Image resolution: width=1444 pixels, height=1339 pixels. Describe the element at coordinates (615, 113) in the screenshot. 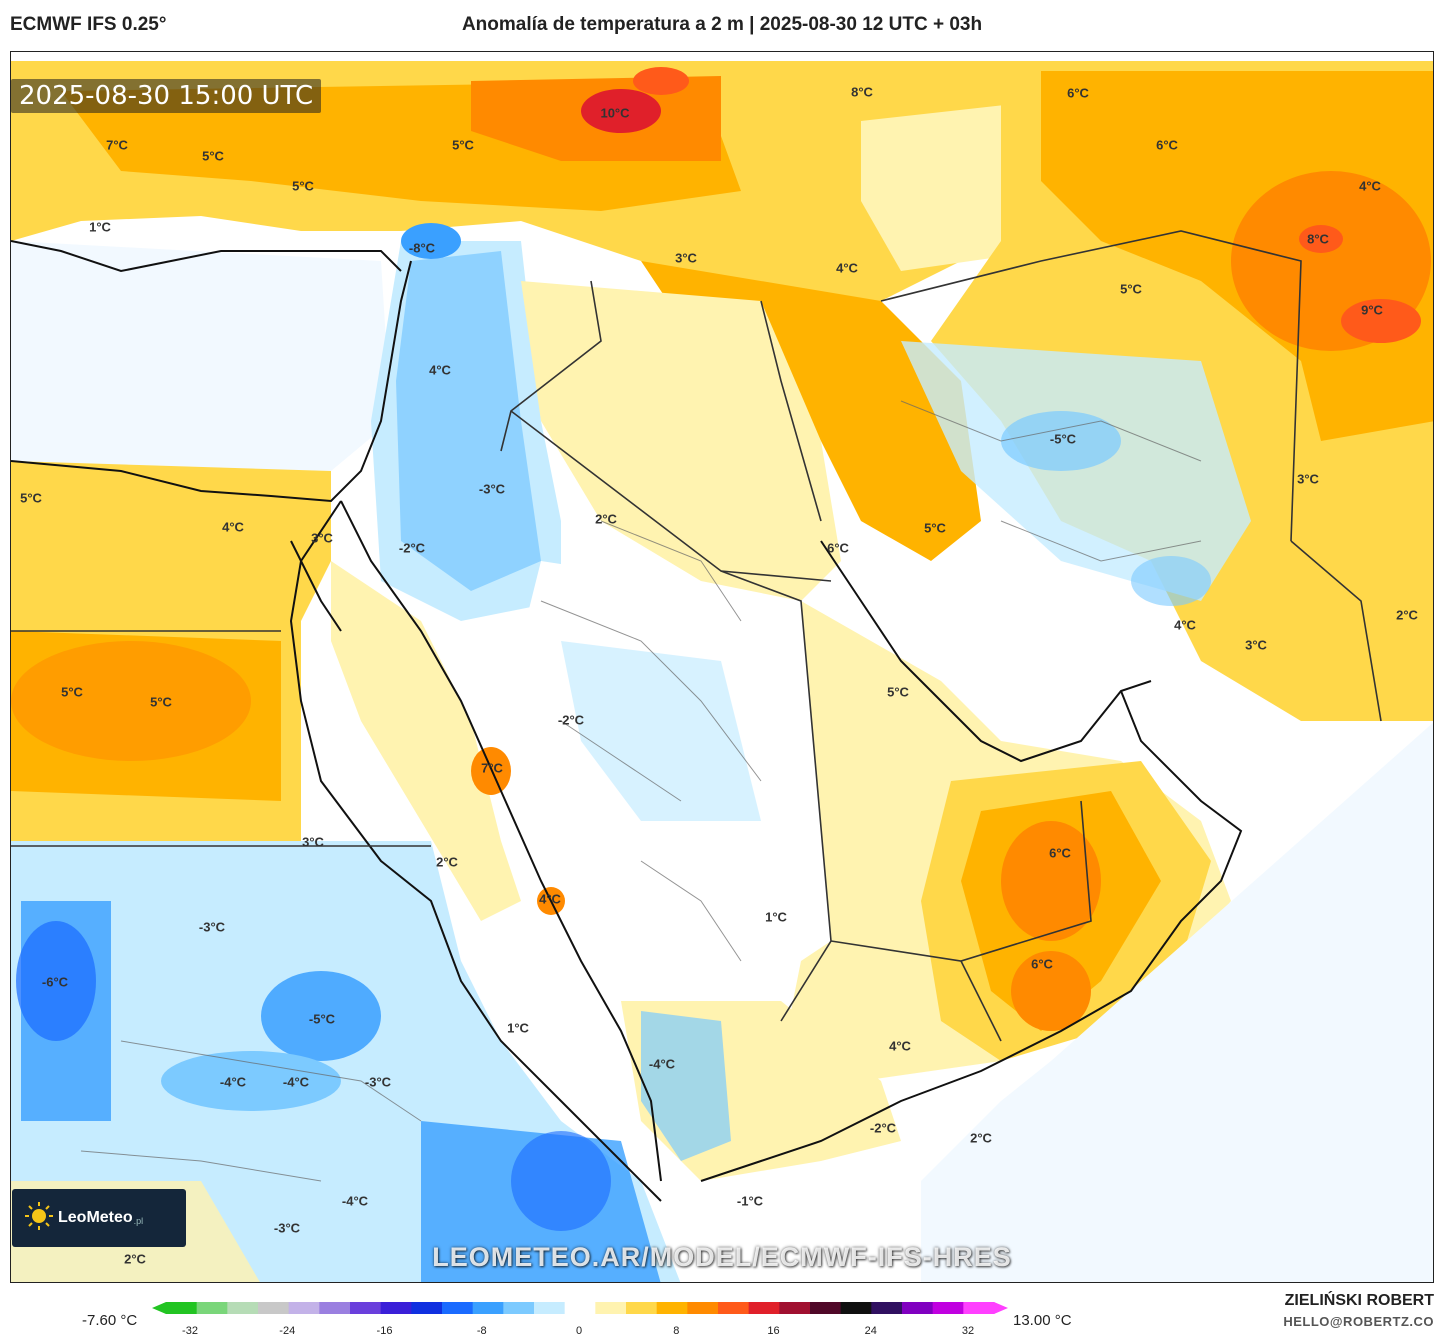

I see `anomaly-label: 10°C` at that location.